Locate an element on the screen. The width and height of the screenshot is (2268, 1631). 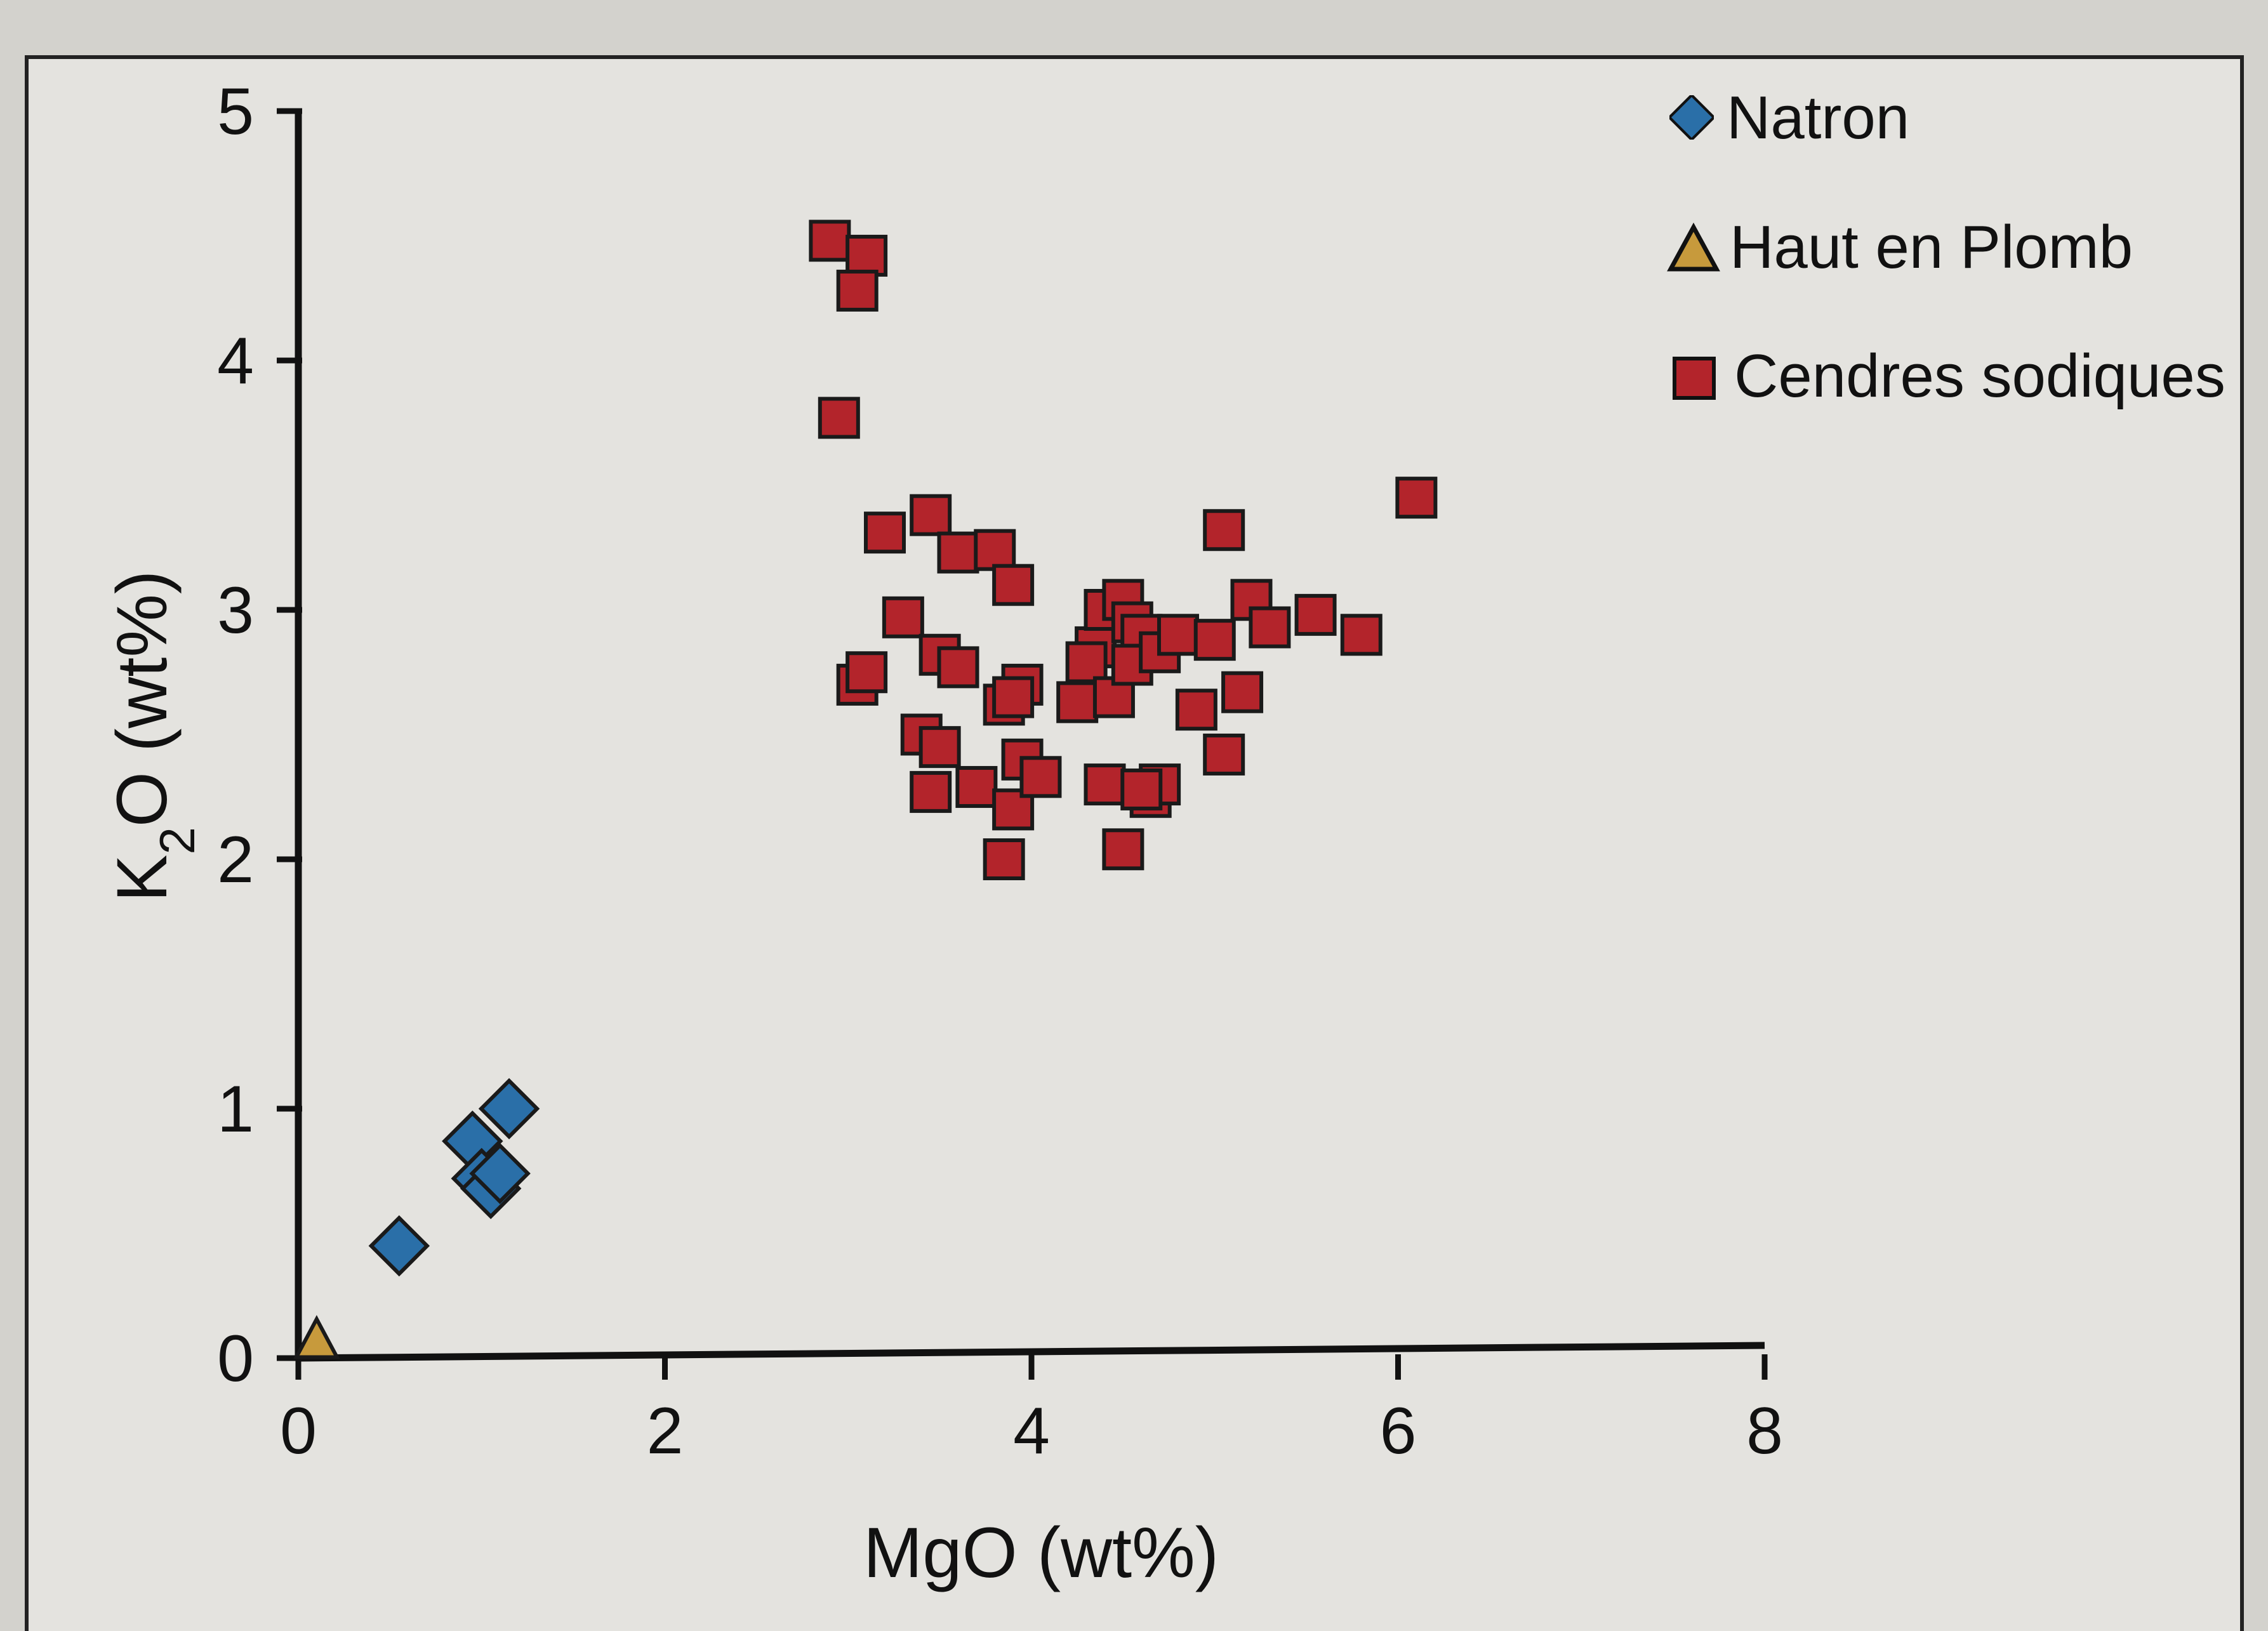
x-tick-label: 6 is located at coordinates (1398, 1431).